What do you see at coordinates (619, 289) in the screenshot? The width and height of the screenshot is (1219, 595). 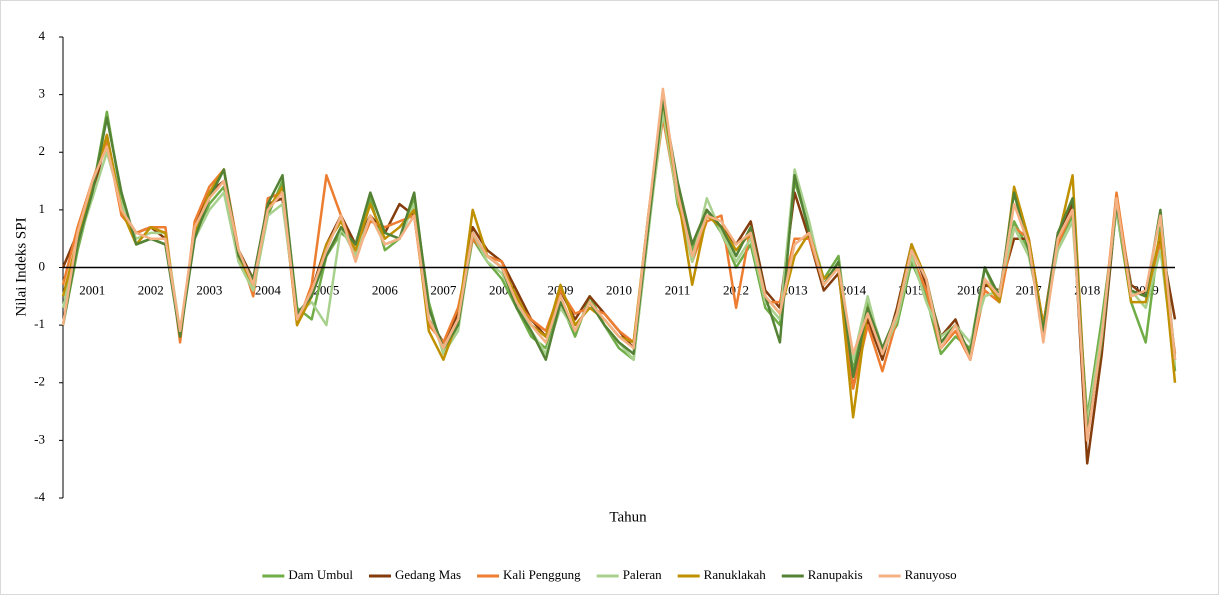 I see `x-tick-label: 2010` at bounding box center [619, 289].